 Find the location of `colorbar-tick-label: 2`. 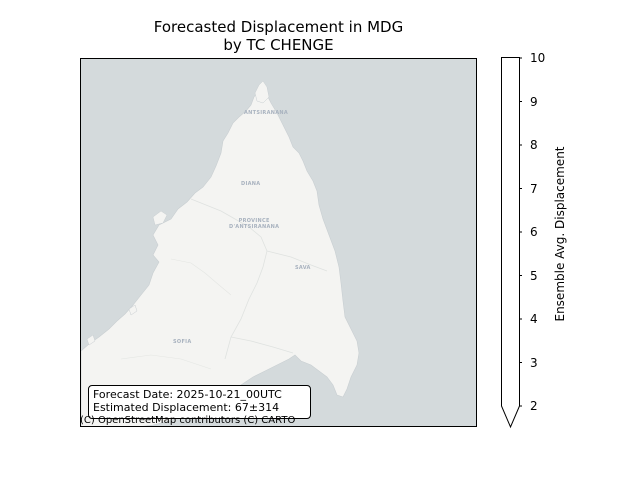

colorbar-tick-label: 2 is located at coordinates (534, 406).